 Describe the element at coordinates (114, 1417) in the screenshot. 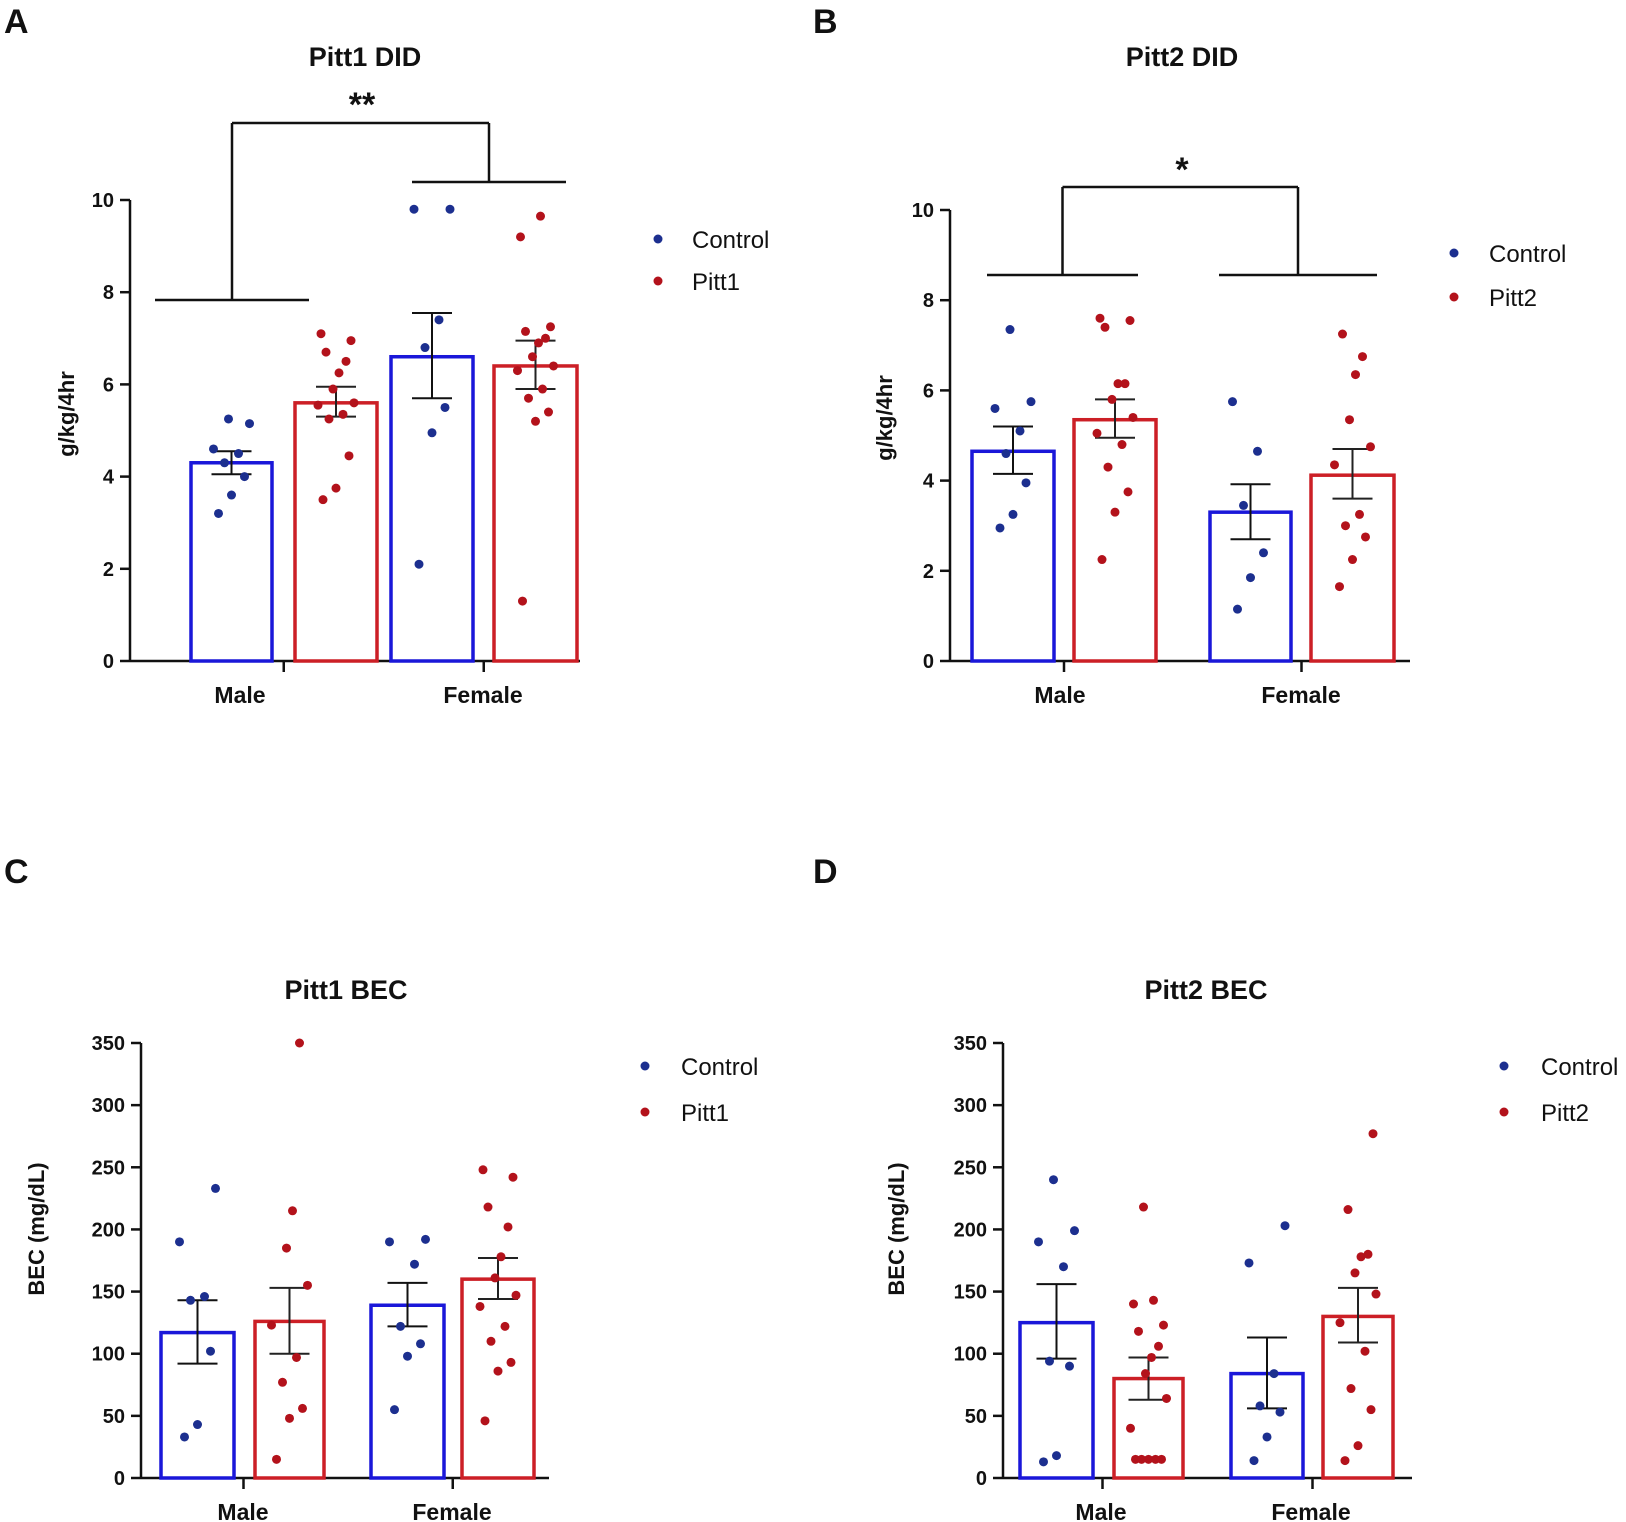

I see `y-tick-label: 50` at that location.